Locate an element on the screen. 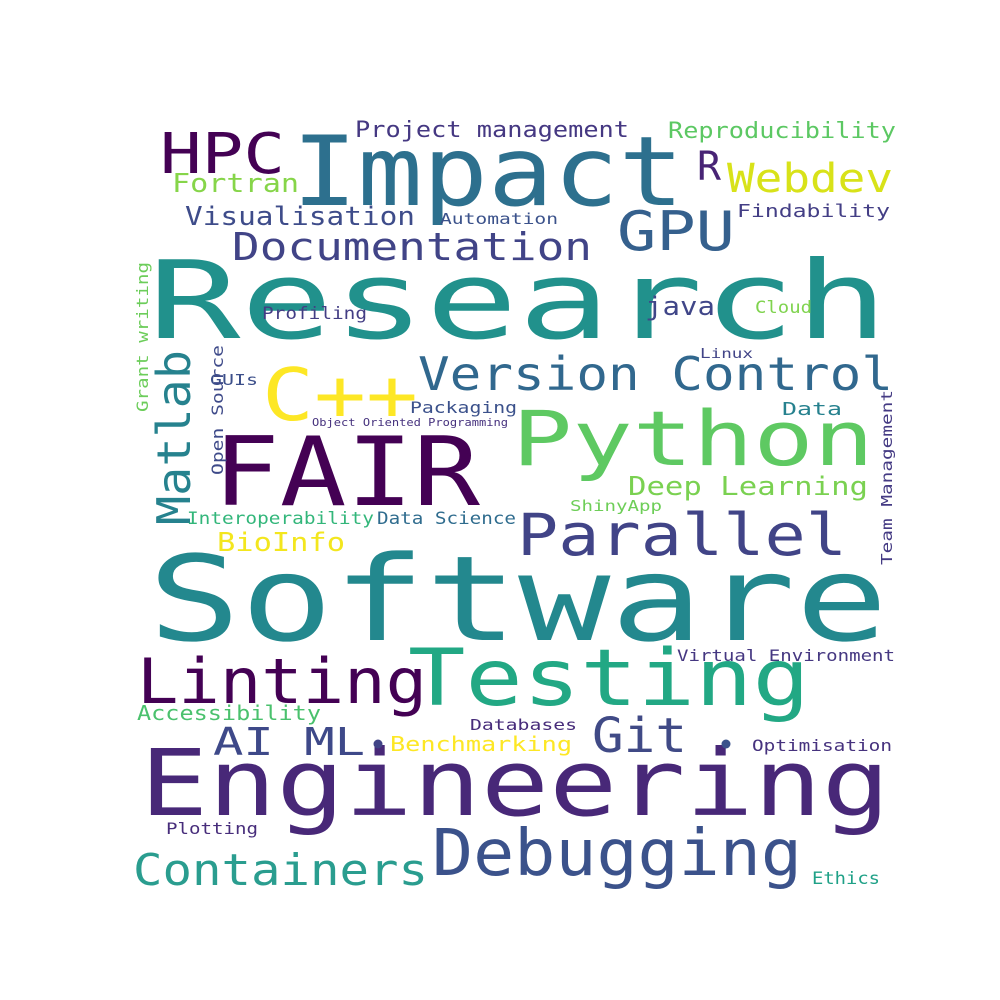  word-cplusplus: C++ is located at coordinates (340, 395).